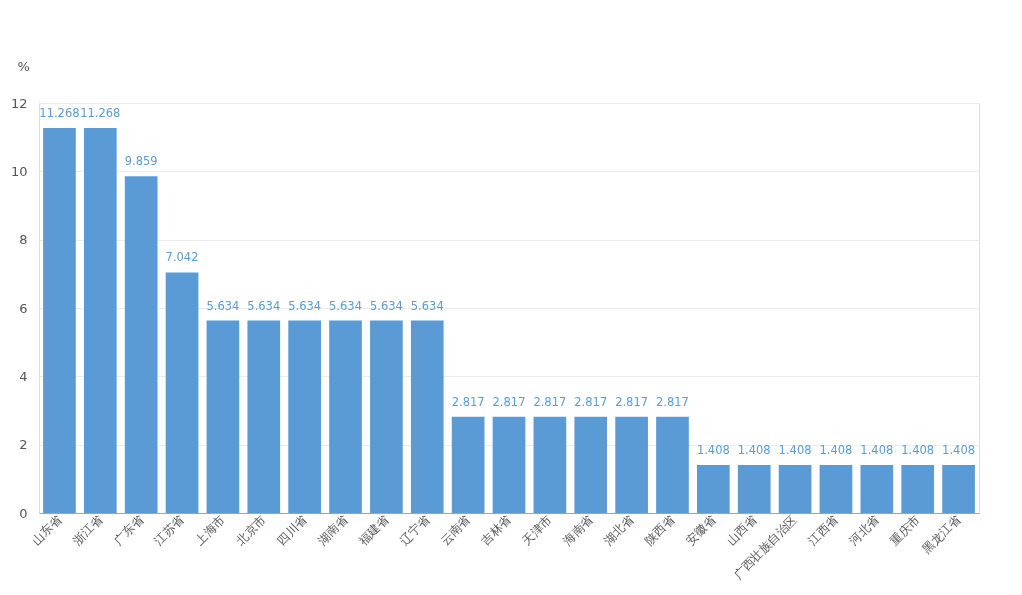 This screenshot has width=1022, height=595. I want to click on x-tick-label: 浙江省, so click(87, 530).